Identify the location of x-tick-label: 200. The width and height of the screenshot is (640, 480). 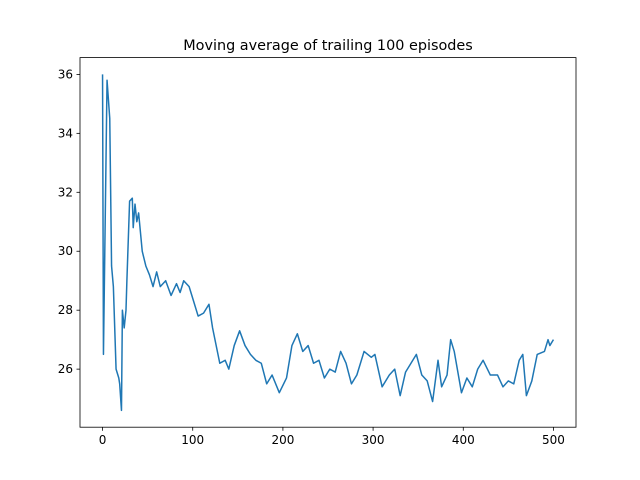
(282, 440).